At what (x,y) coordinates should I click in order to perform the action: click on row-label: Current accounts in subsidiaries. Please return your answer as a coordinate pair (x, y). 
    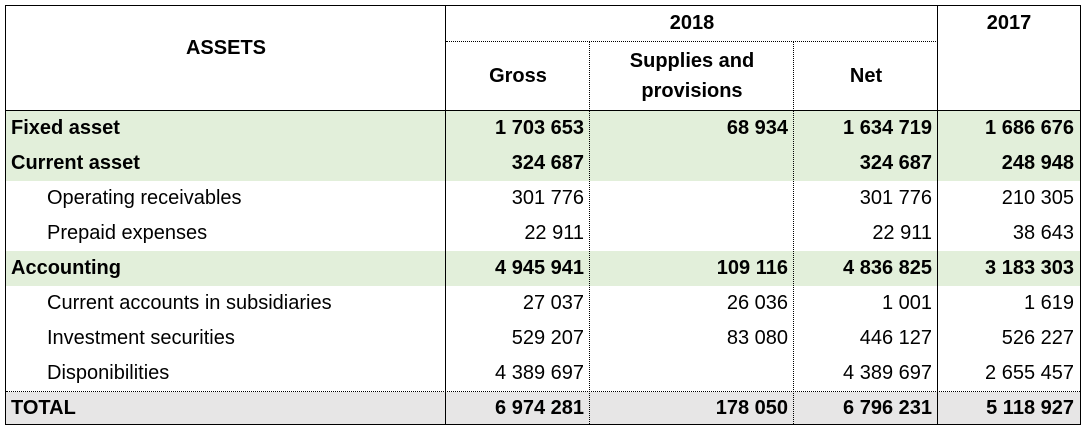
    Looking at the image, I should click on (189, 303).